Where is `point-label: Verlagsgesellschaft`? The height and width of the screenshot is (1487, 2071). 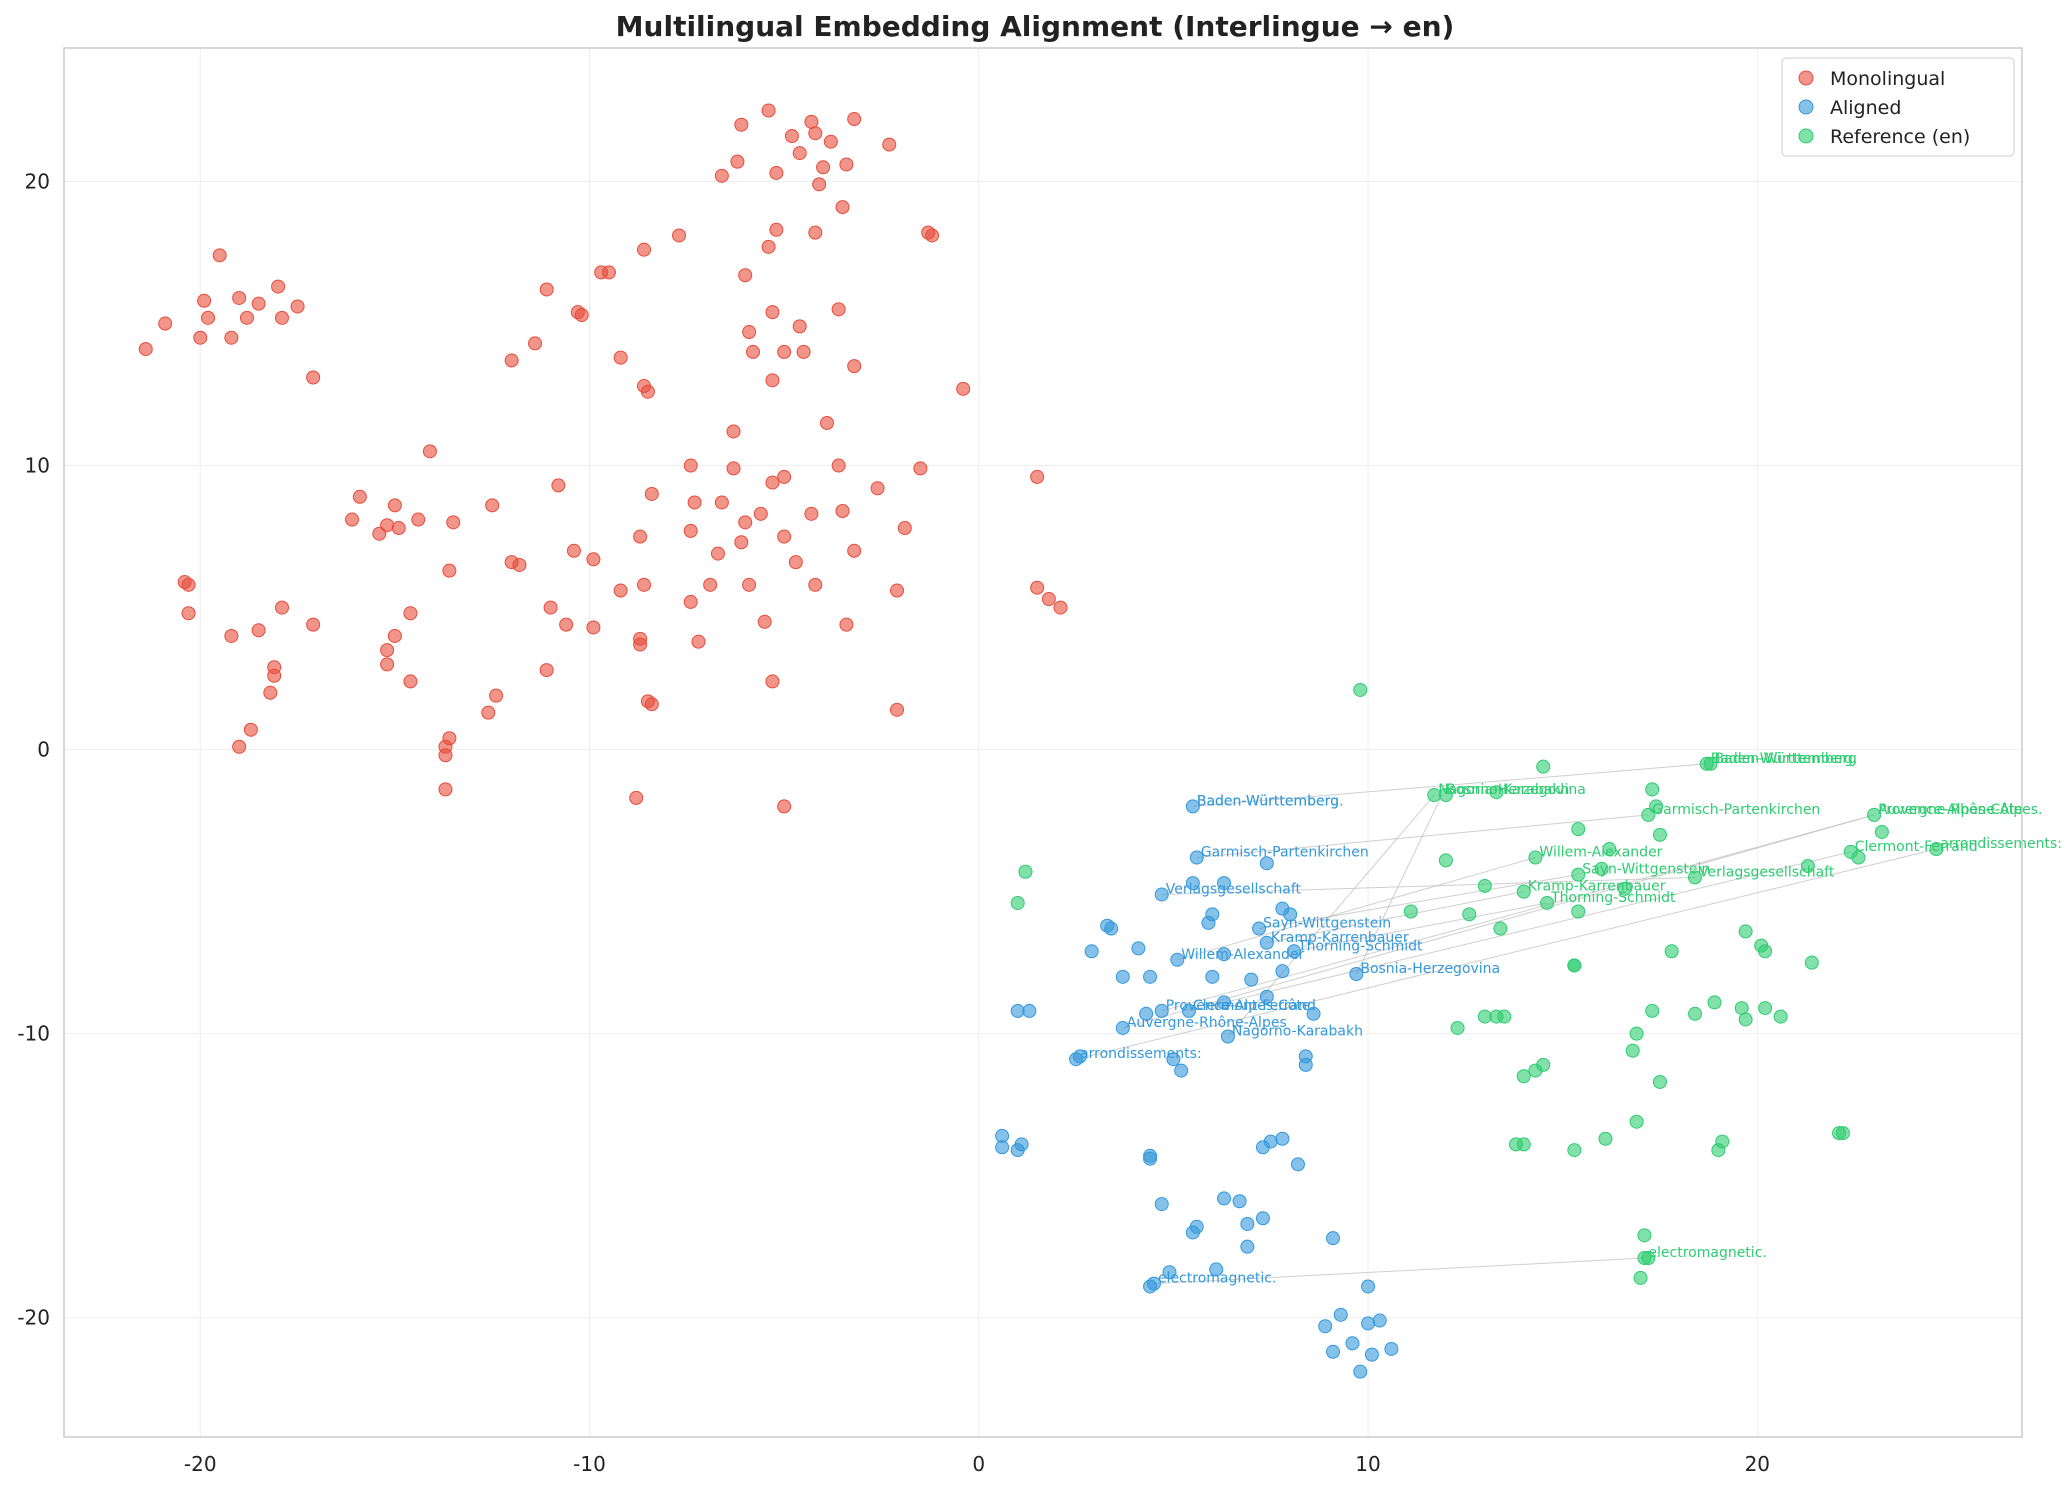
point-label: Verlagsgesellschaft is located at coordinates (1234, 889).